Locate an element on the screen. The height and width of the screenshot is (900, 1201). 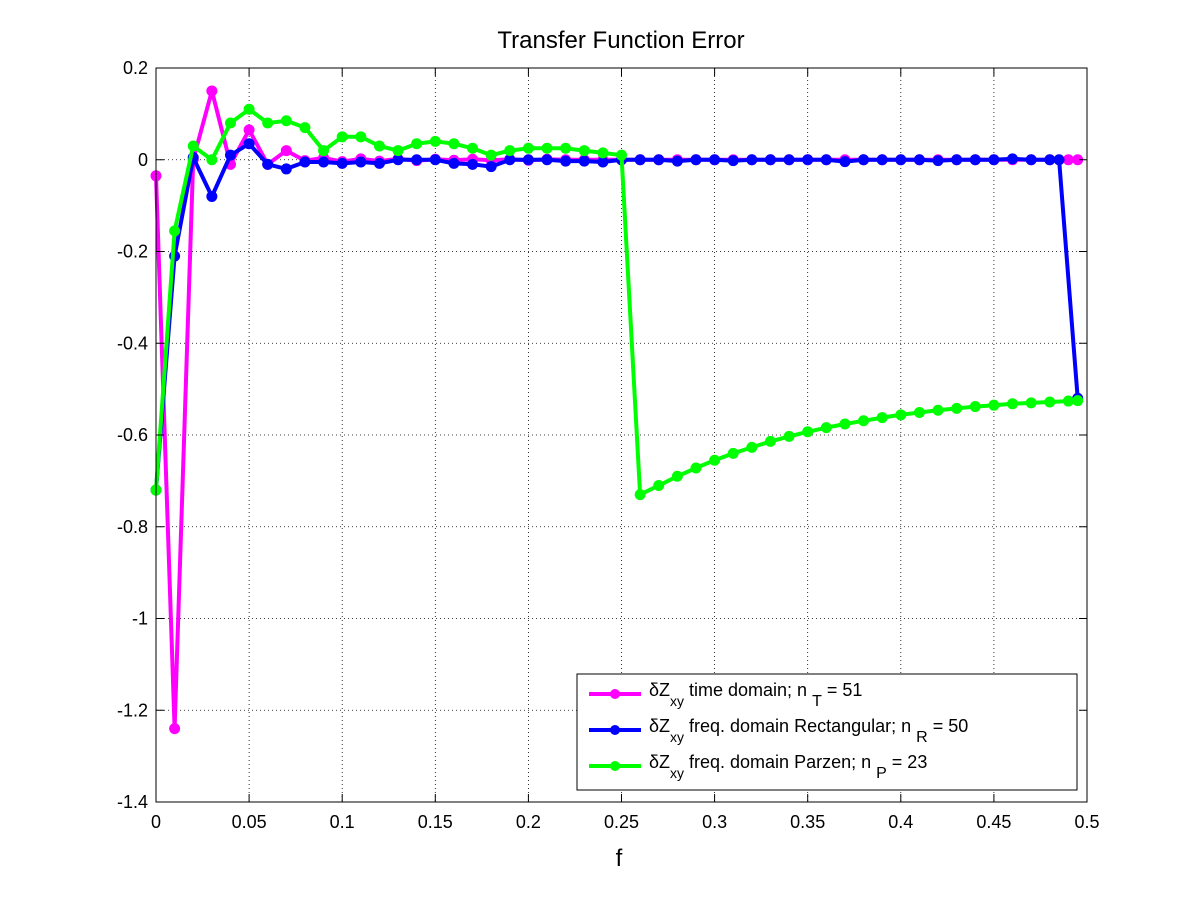
y-tick-label: -1.4 is located at coordinates (132, 802).